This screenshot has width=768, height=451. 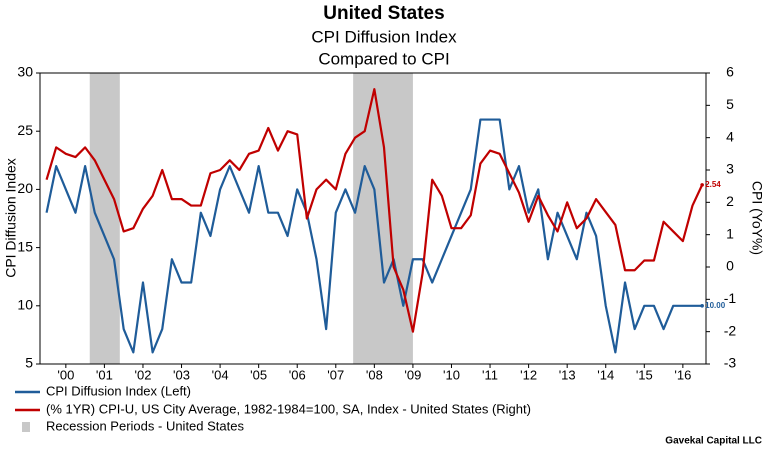 What do you see at coordinates (335, 374) in the screenshot?
I see `x-tick-label: '07` at bounding box center [335, 374].